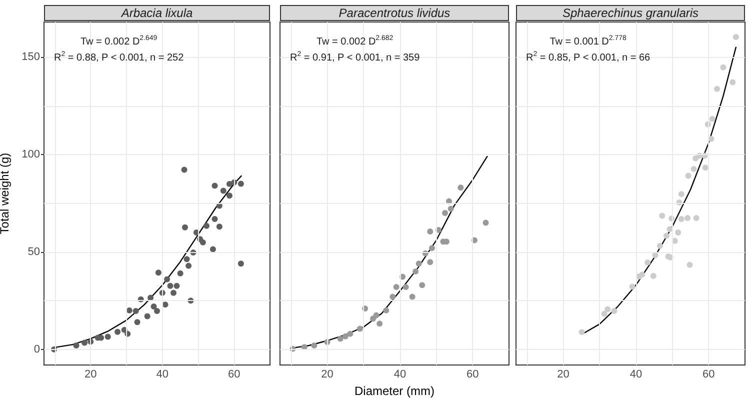 This screenshot has width=750, height=399. What do you see at coordinates (394, 391) in the screenshot?
I see `x-axis-title: Diameter (mm)` at bounding box center [394, 391].